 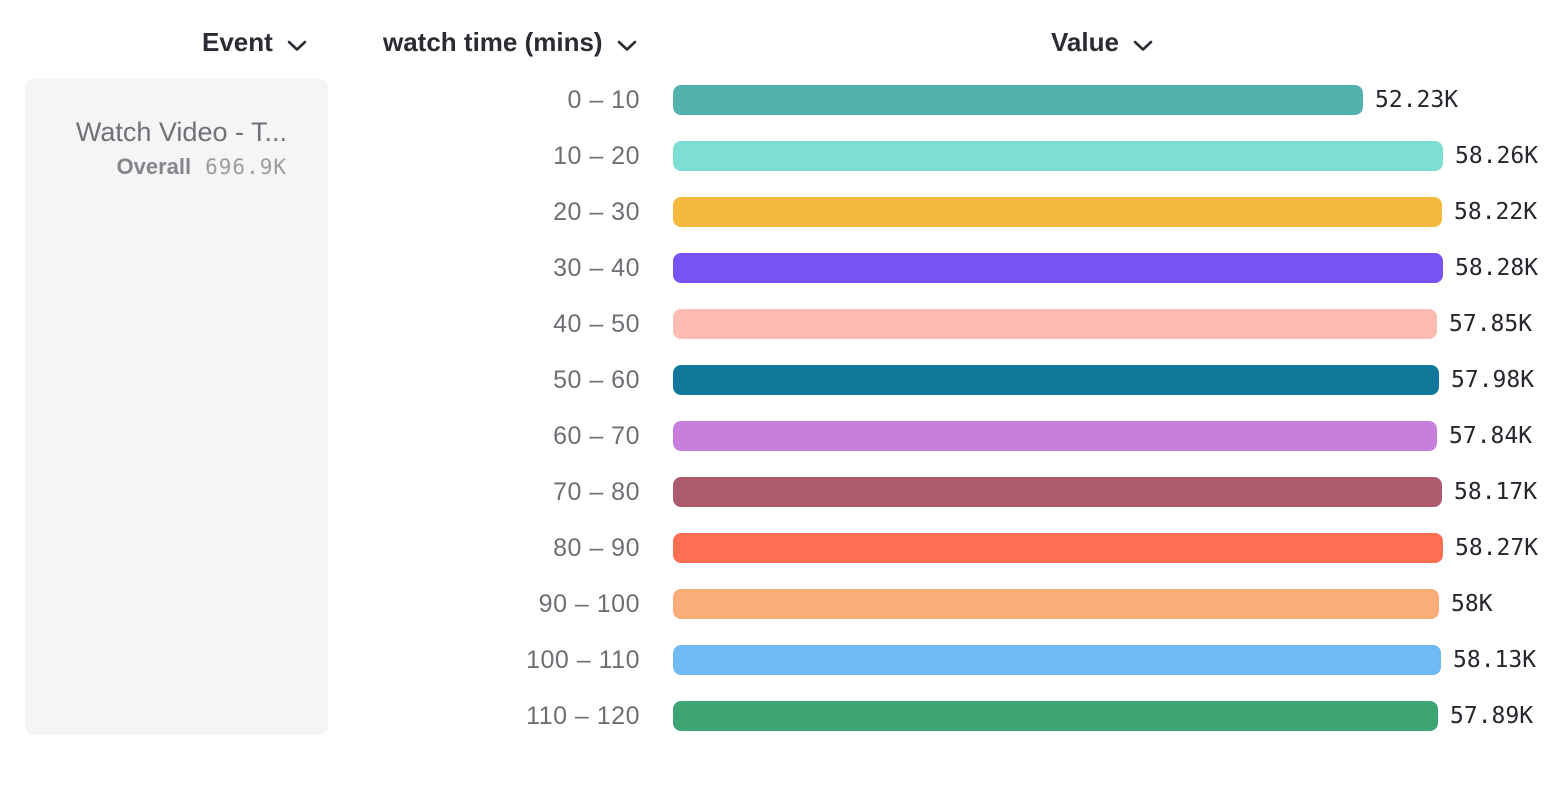 What do you see at coordinates (1496, 212) in the screenshot?
I see `value-label: 58.22K` at bounding box center [1496, 212].